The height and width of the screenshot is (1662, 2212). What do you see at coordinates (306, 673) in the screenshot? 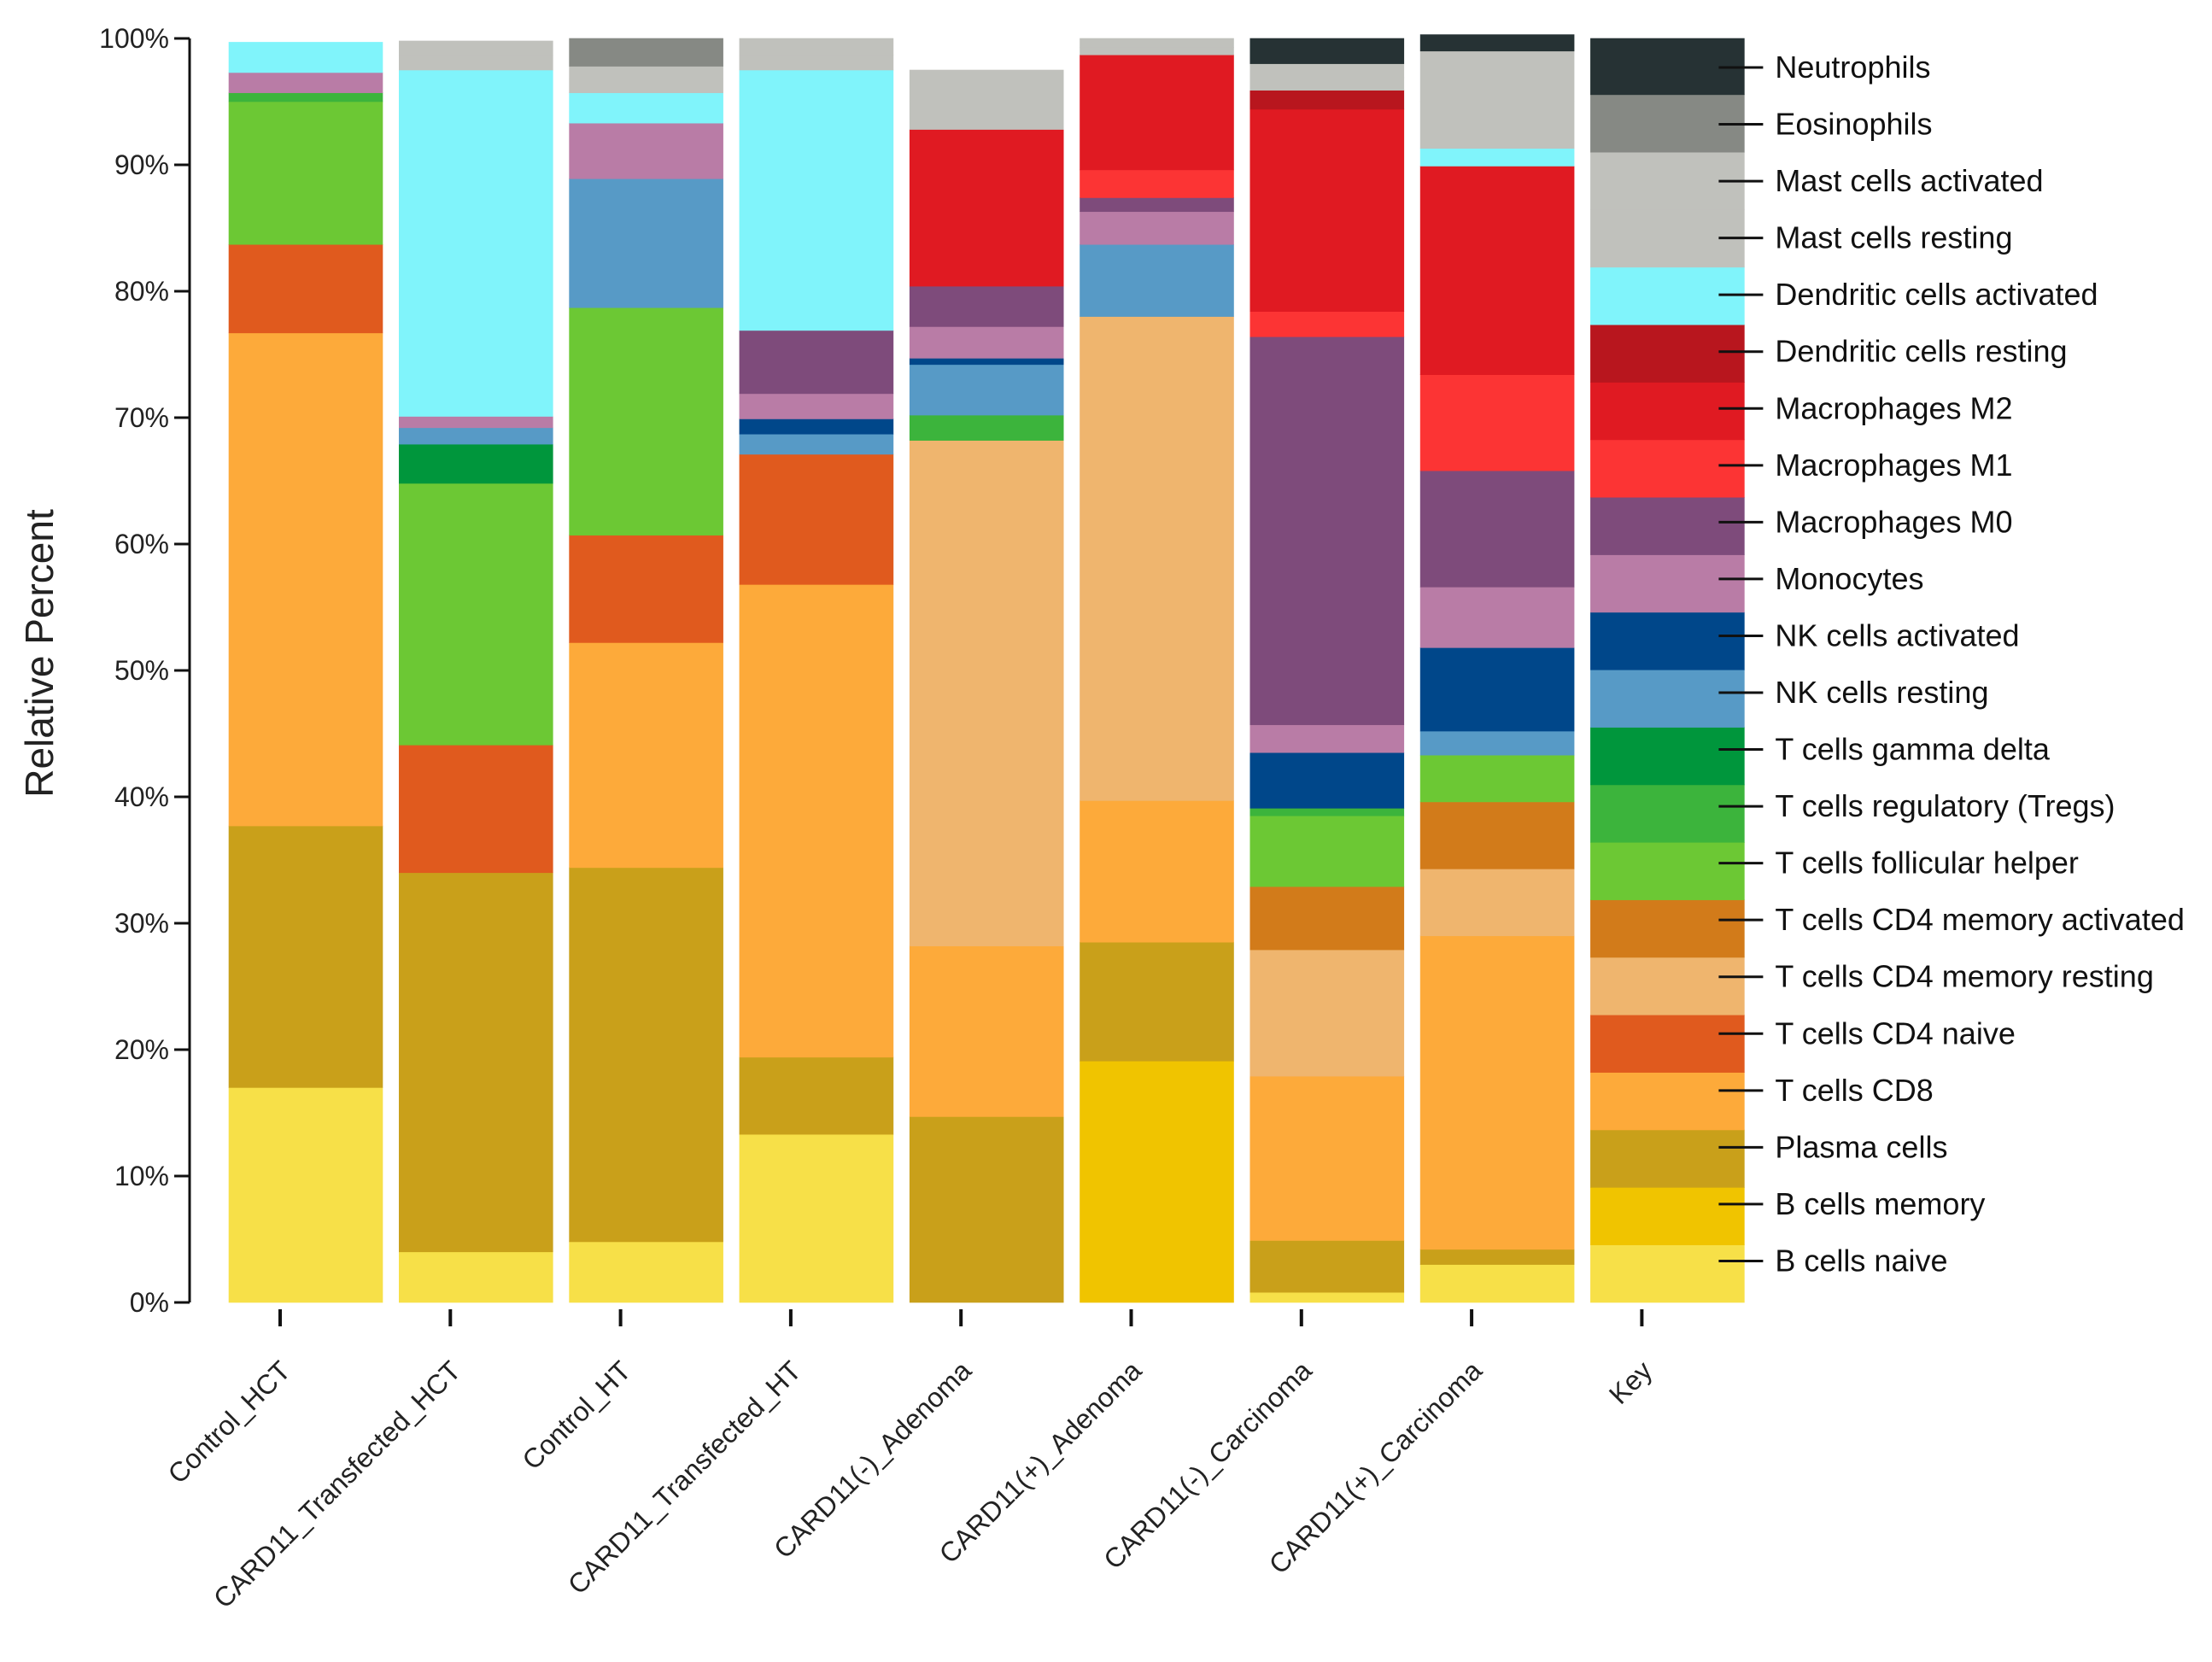
I see `bar-control-hct` at bounding box center [306, 673].